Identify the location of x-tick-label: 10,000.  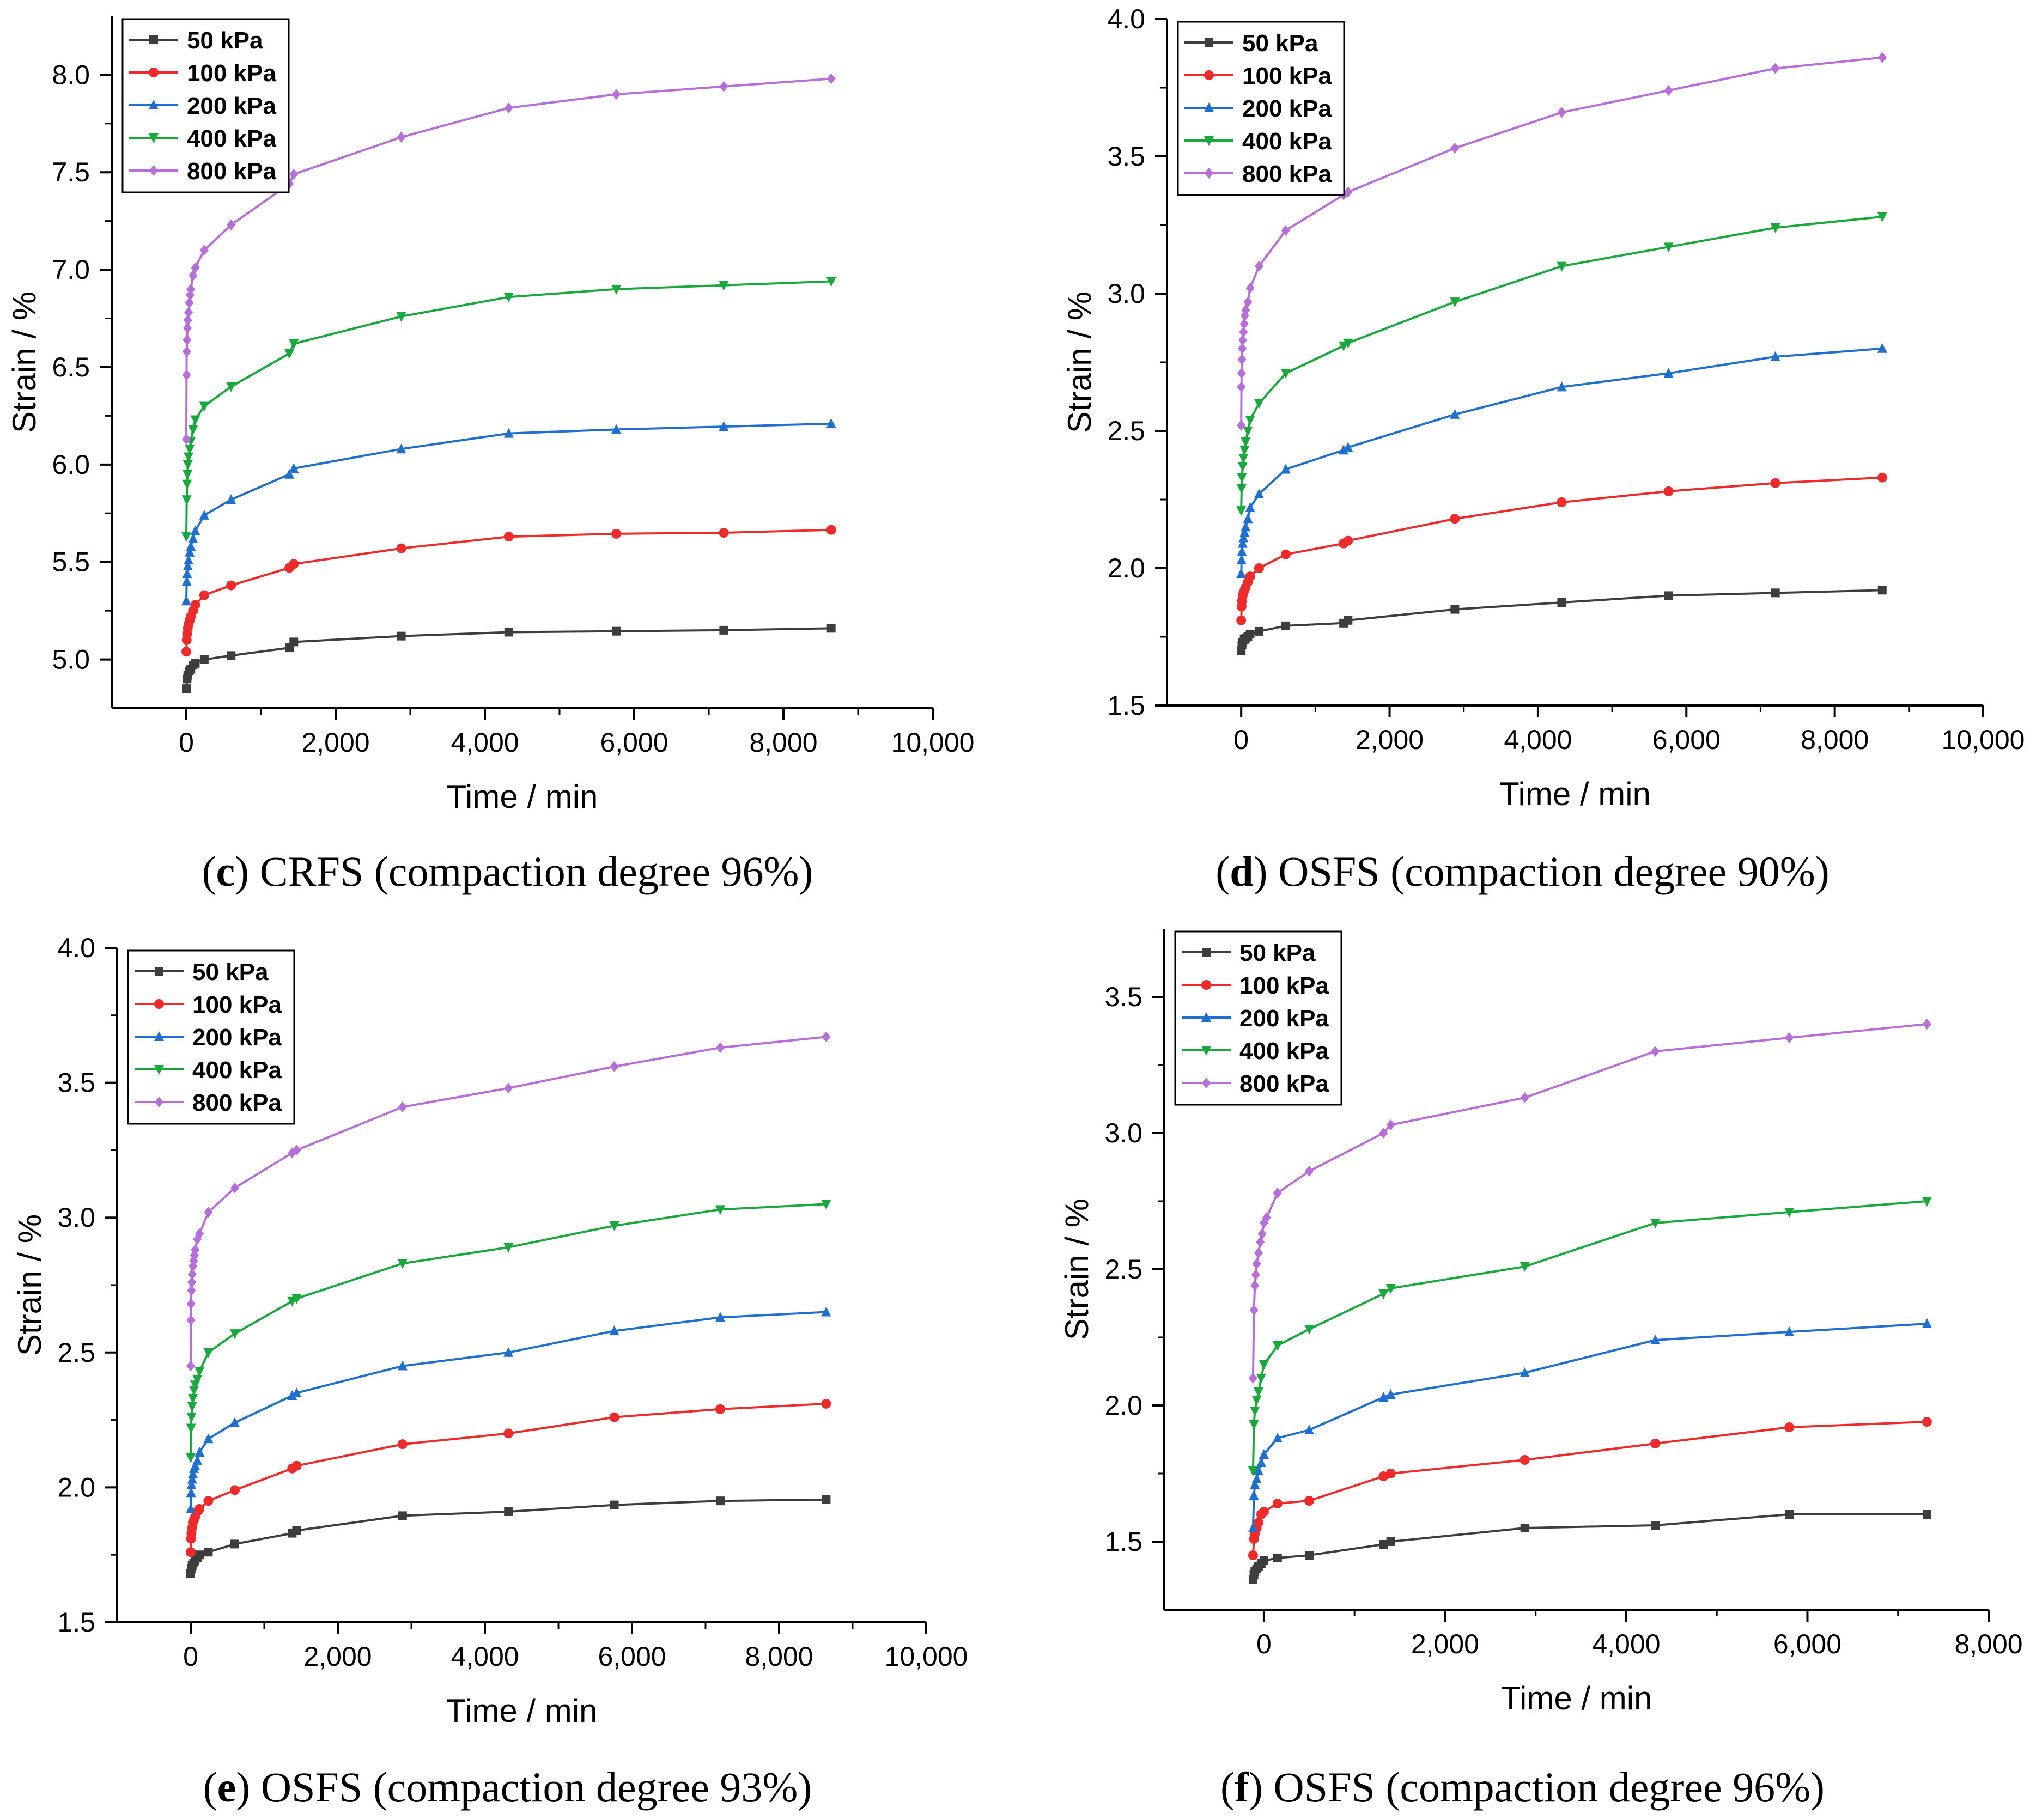
(933, 742).